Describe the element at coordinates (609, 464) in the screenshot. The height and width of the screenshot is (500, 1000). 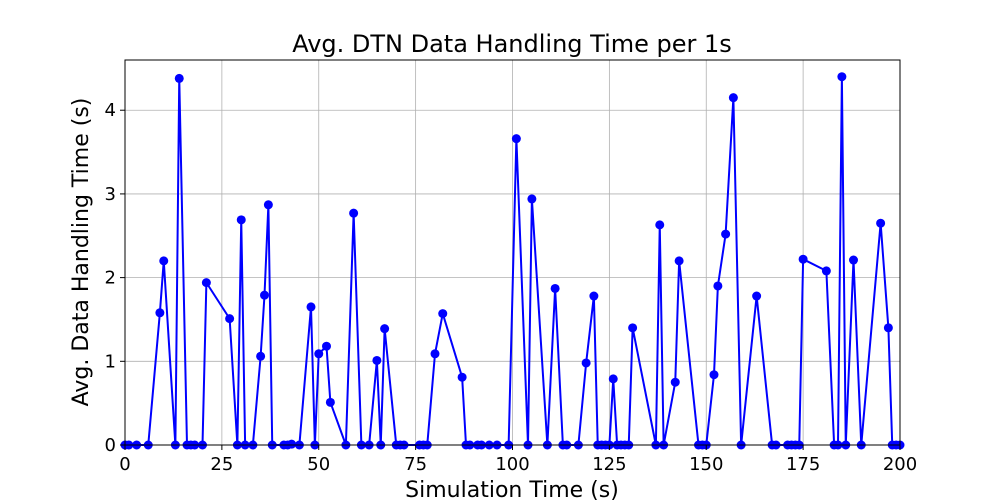
I see `x-tick-label: 125` at that location.